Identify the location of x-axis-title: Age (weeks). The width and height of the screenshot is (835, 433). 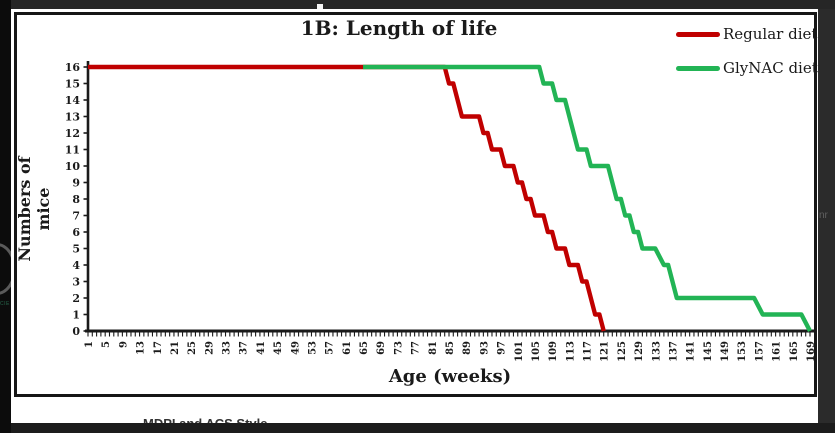
(450, 376).